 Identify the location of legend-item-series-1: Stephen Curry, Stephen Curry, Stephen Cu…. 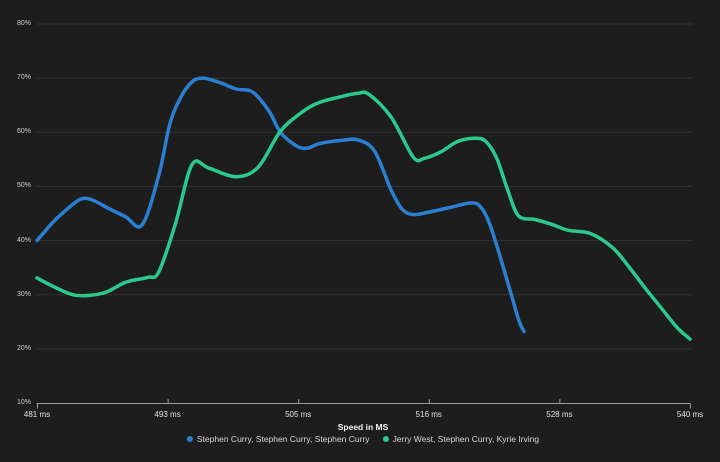
(278, 439).